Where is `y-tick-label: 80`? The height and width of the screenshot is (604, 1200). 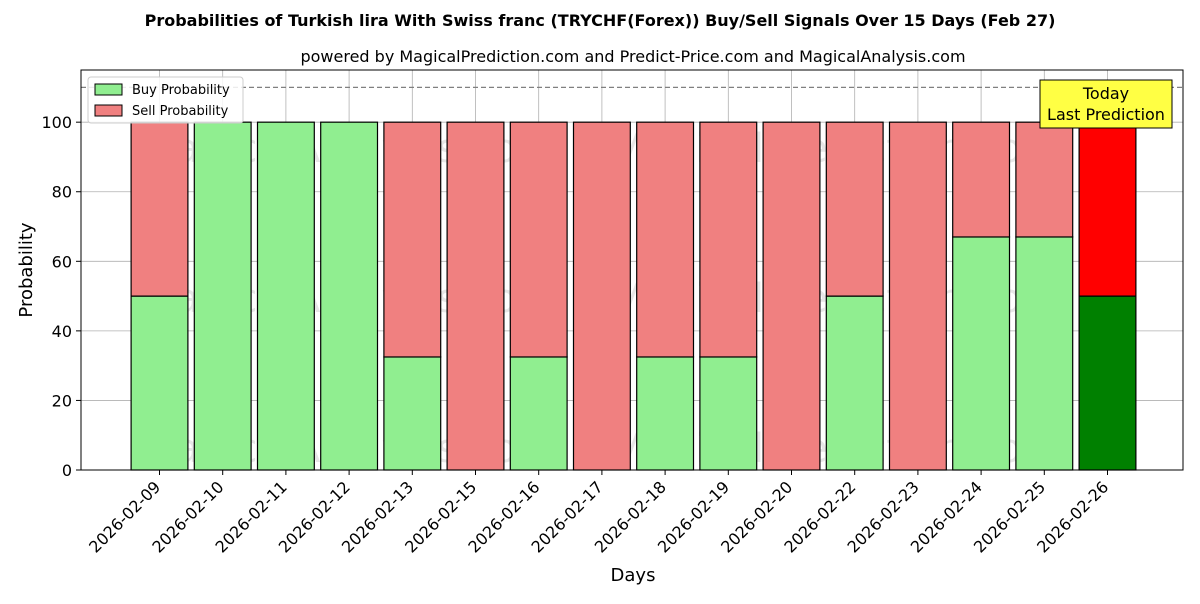 y-tick-label: 80 is located at coordinates (62, 192).